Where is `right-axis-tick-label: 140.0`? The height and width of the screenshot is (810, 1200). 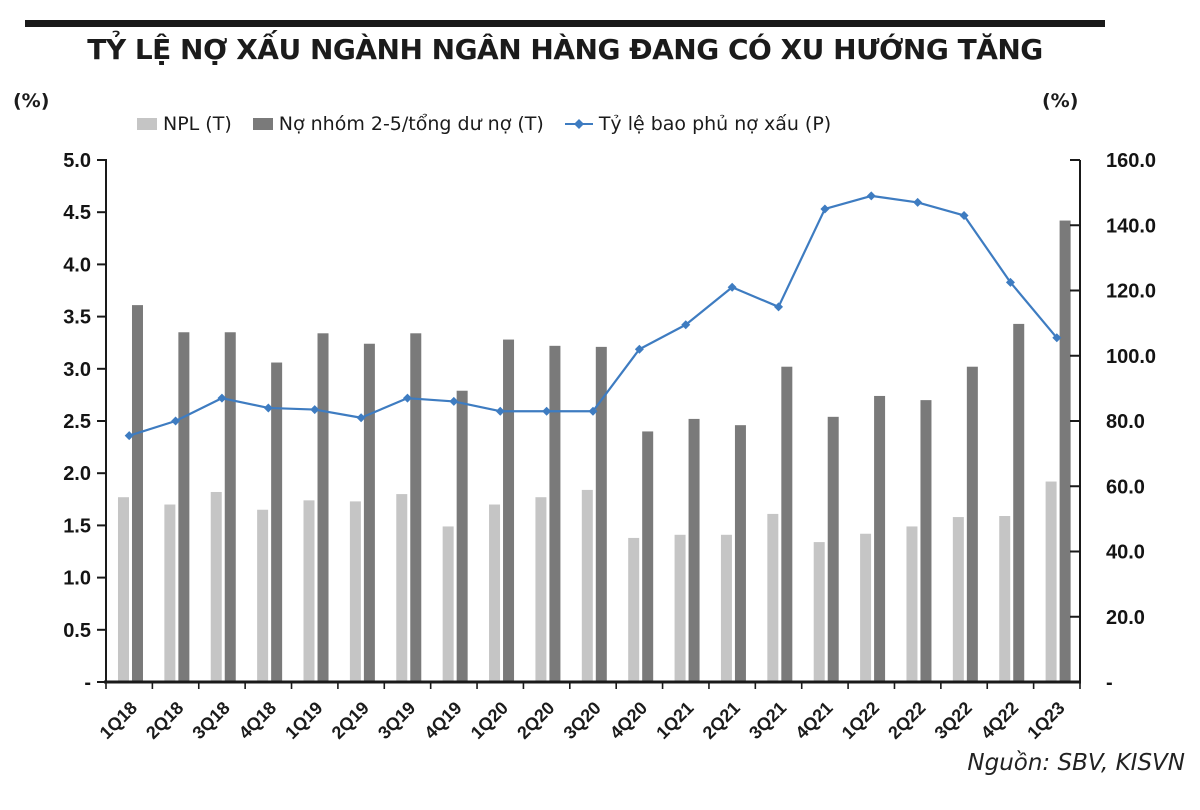 right-axis-tick-label: 140.0 is located at coordinates (1131, 226).